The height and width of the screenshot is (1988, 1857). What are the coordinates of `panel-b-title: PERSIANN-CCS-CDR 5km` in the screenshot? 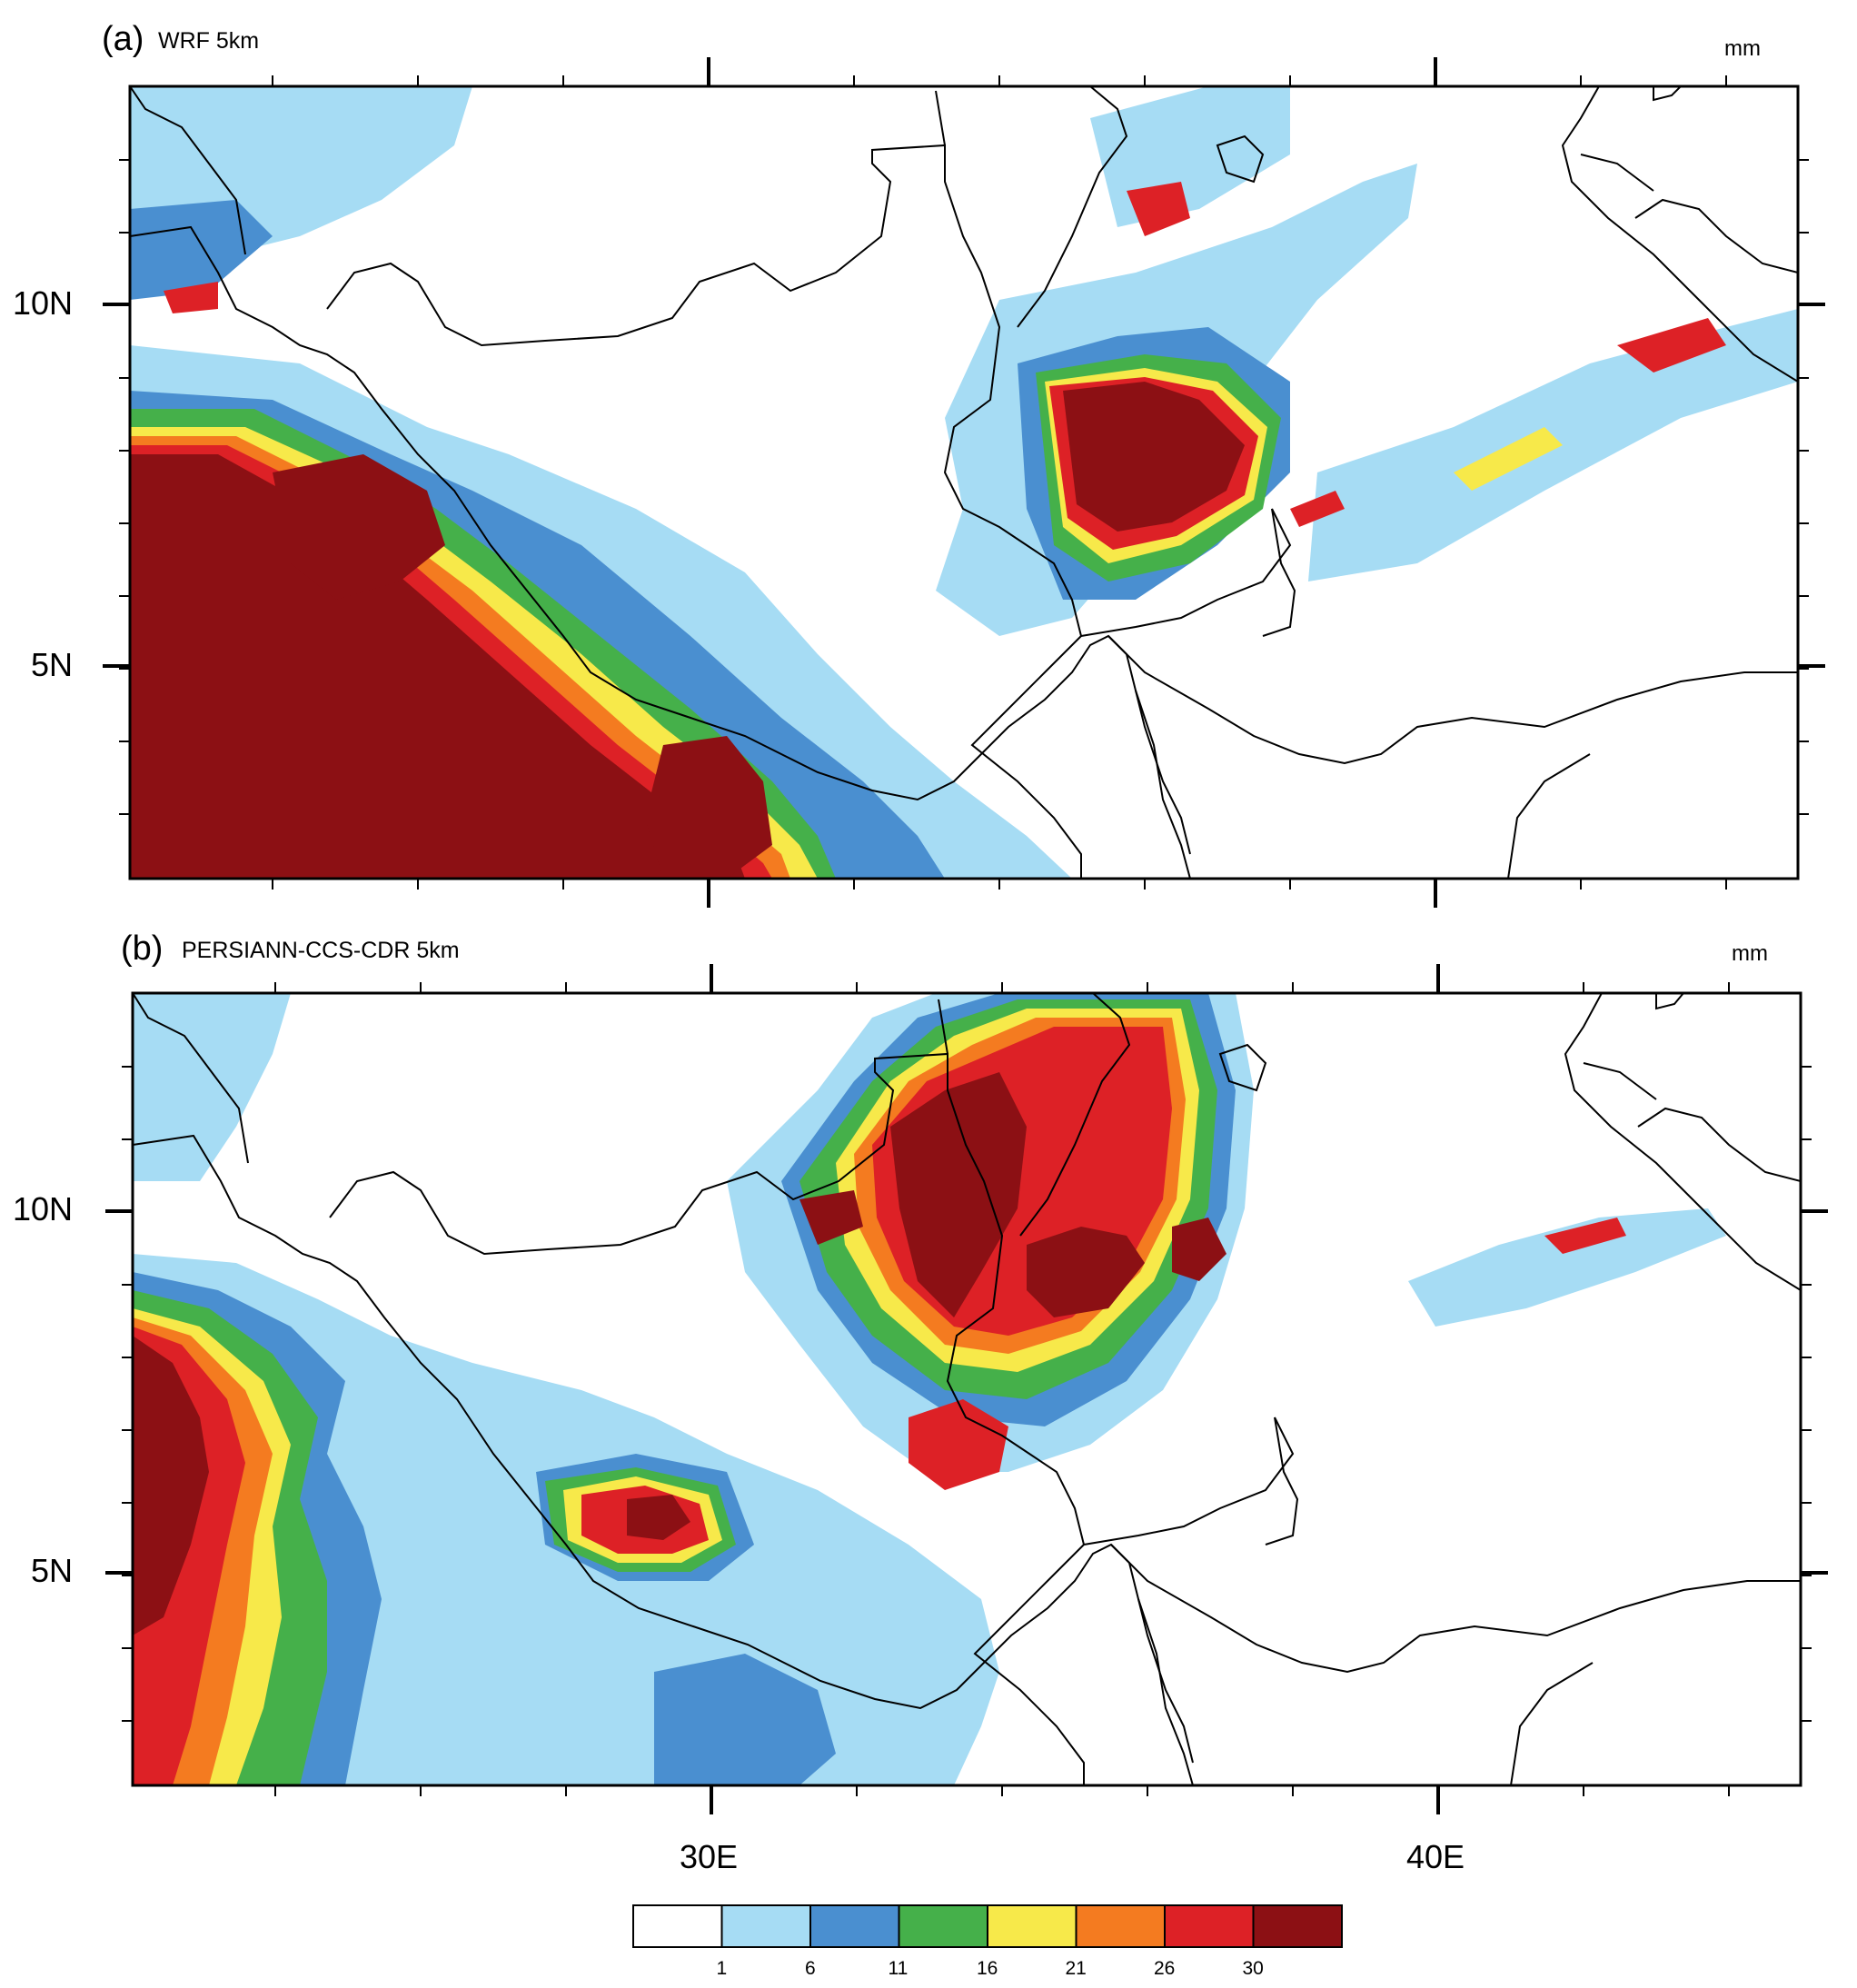 It's located at (321, 951).